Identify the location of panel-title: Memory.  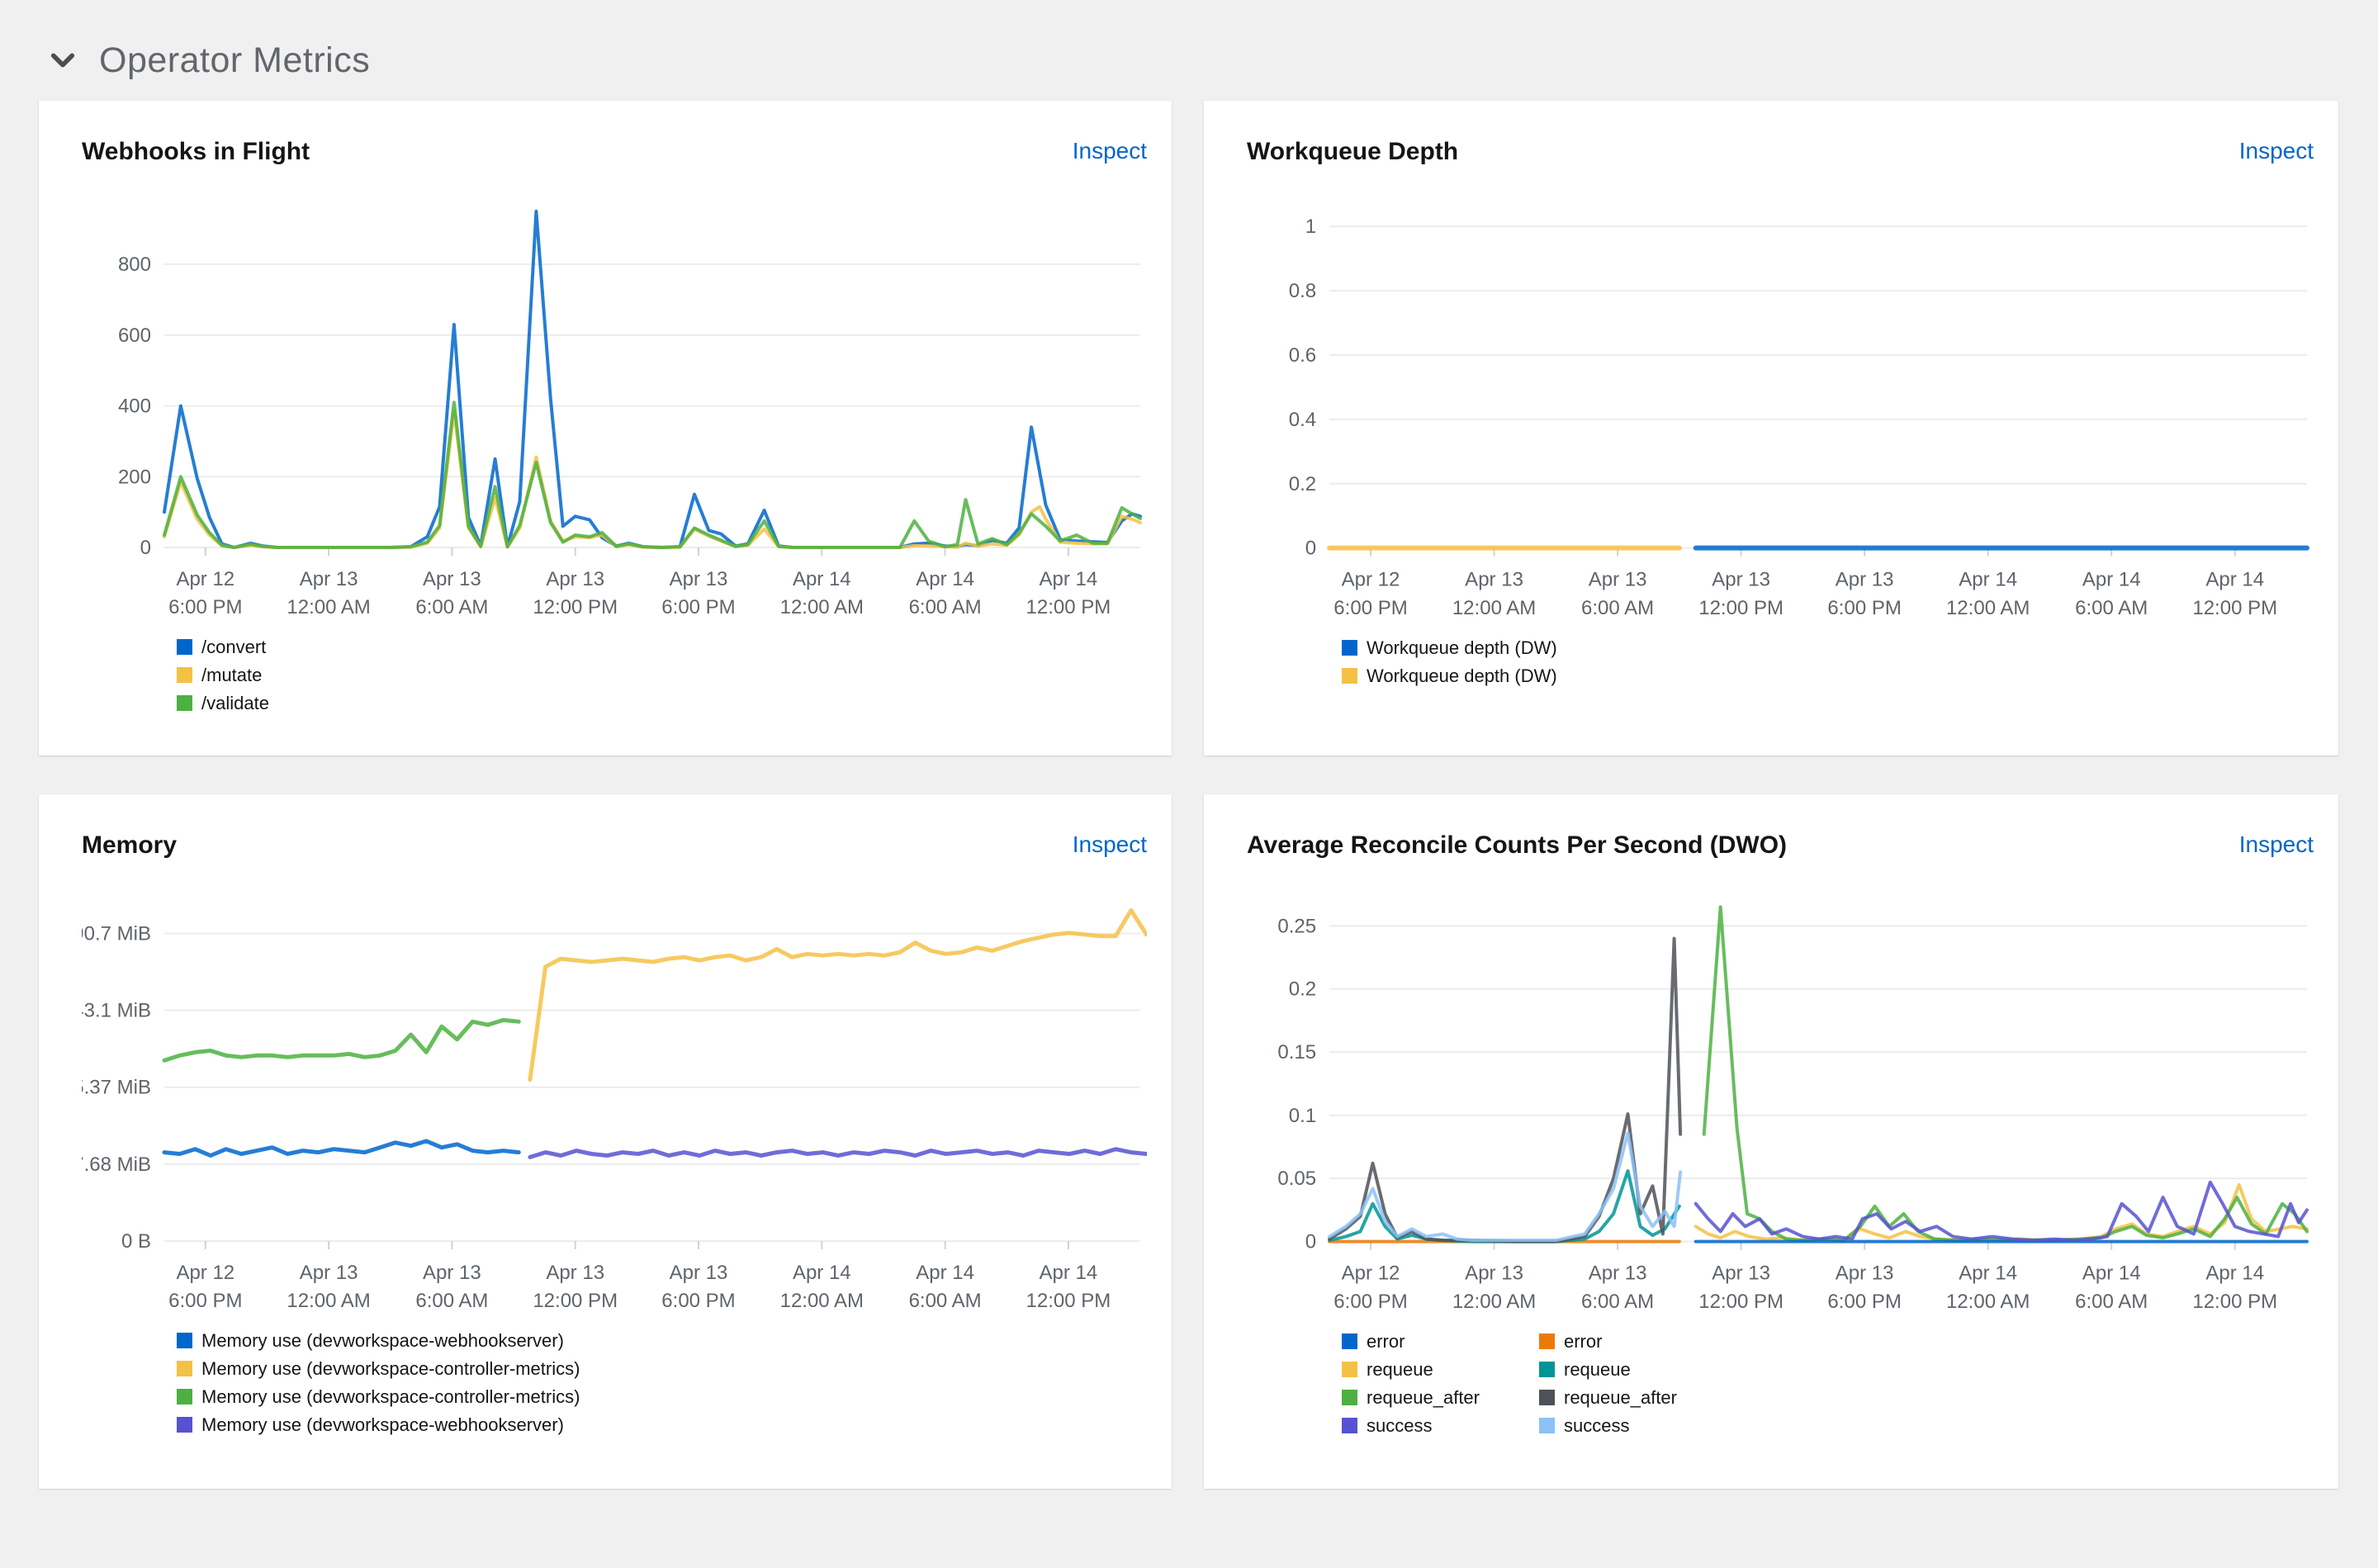
(130, 845).